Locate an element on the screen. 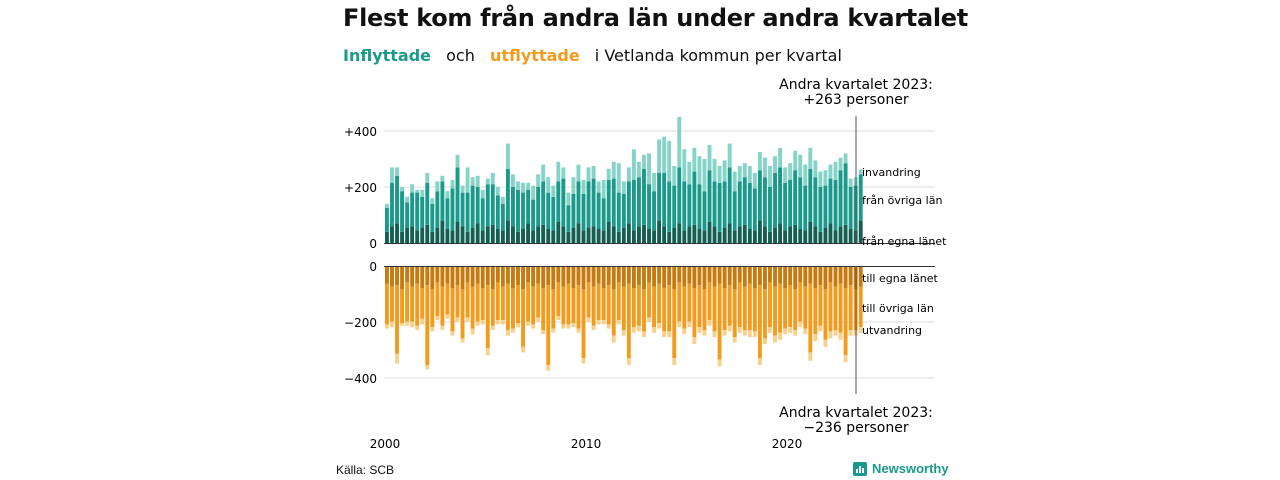  legend-till-ovriga-lan: till övriga län is located at coordinates (898, 308).